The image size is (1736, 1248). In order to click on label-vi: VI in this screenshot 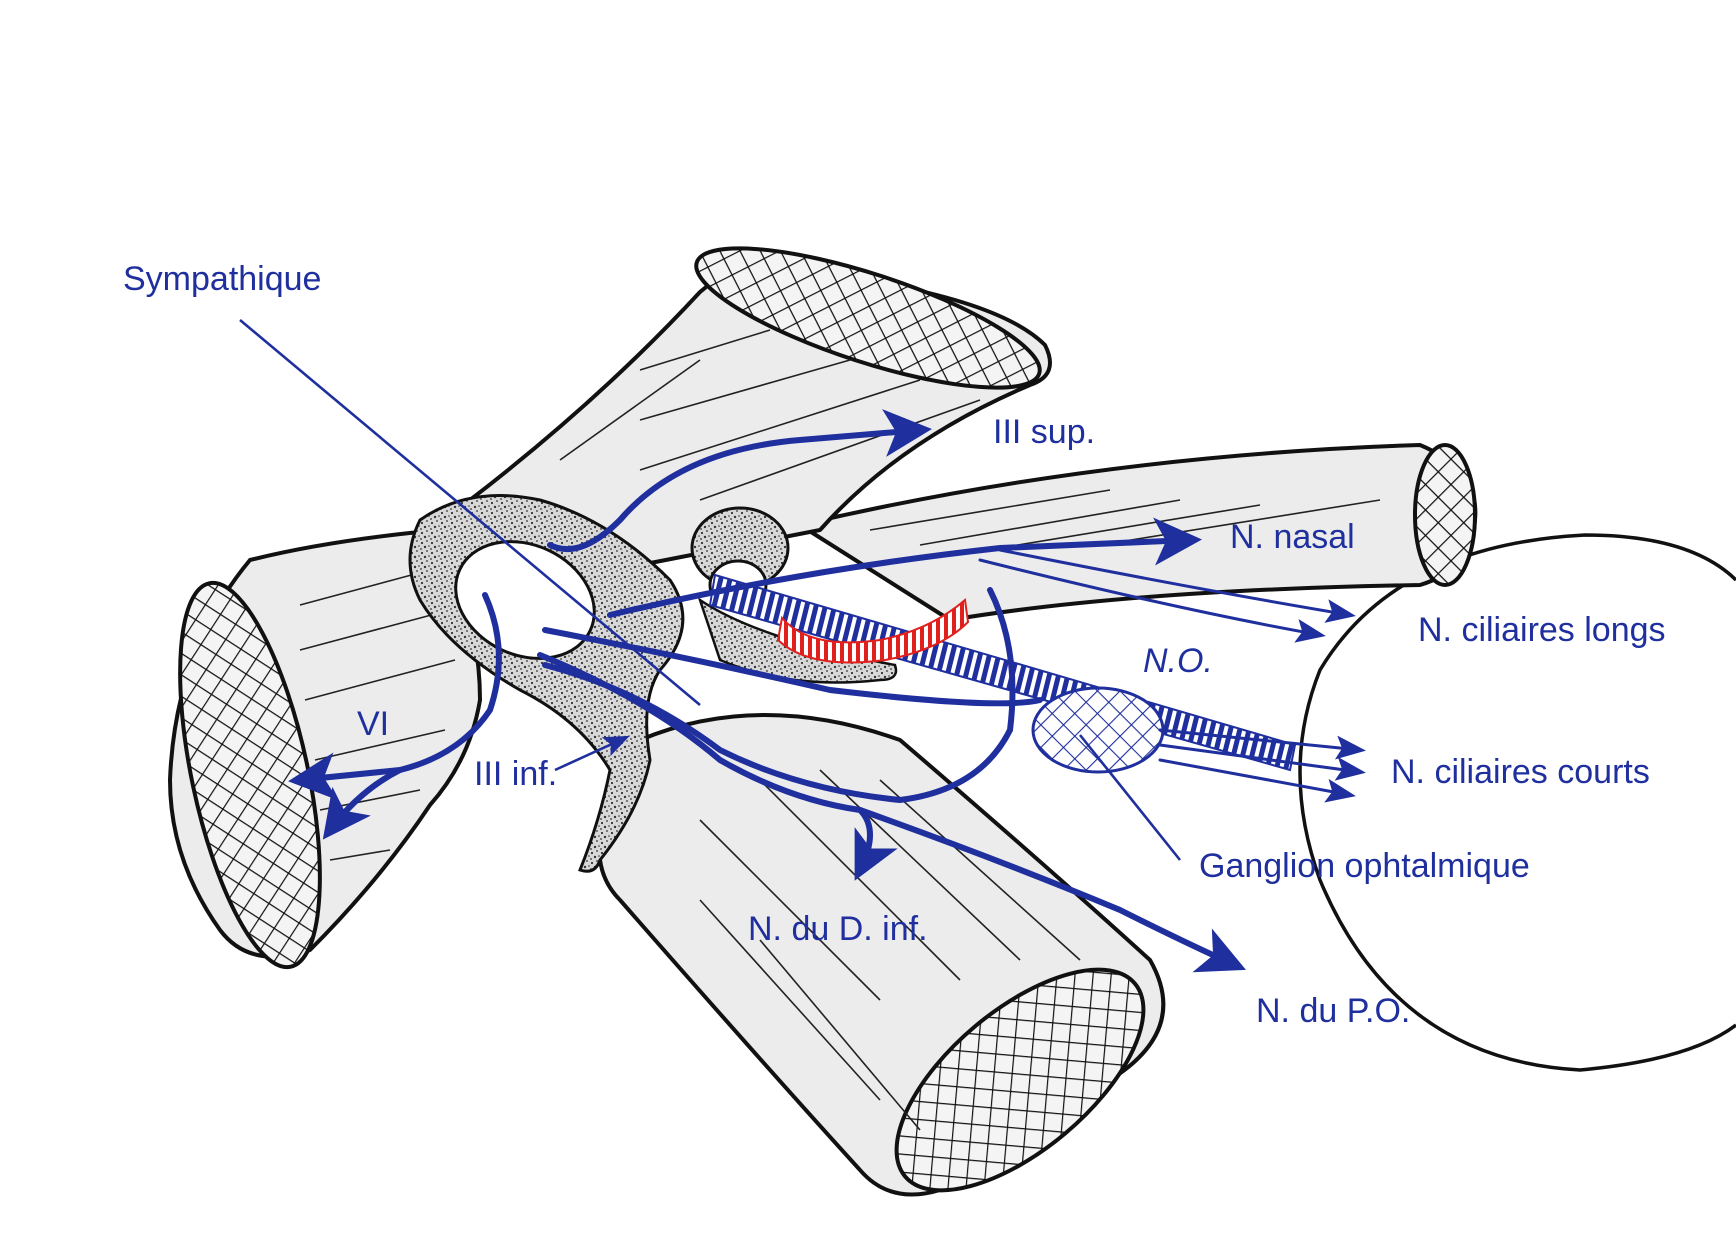, I will do `click(373, 724)`.